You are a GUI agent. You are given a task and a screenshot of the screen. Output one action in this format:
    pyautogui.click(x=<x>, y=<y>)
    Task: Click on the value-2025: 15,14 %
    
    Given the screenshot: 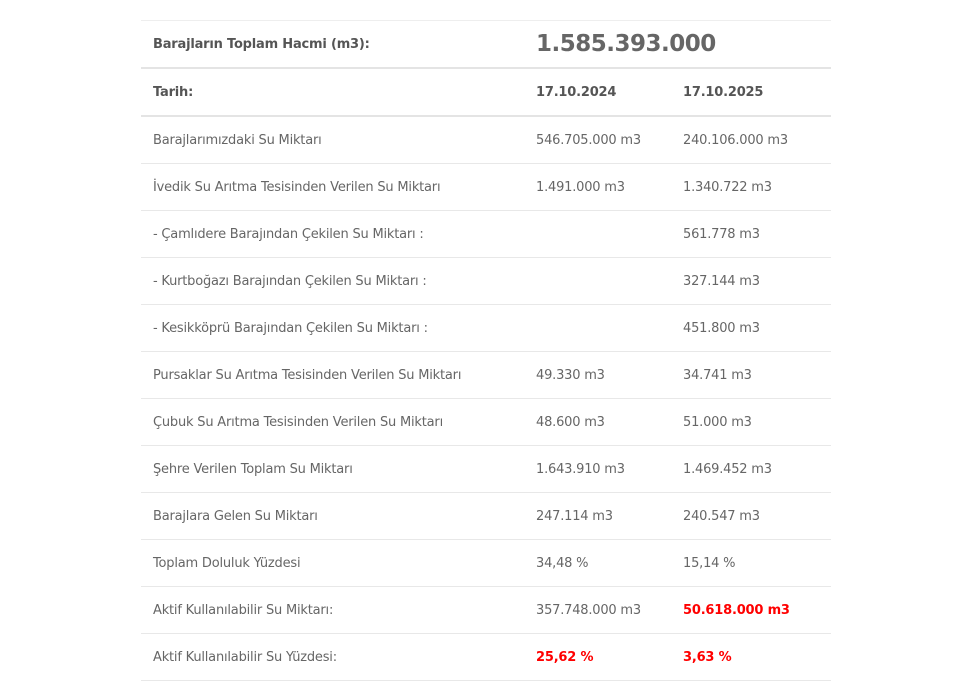 What is the action you would take?
    pyautogui.click(x=709, y=563)
    